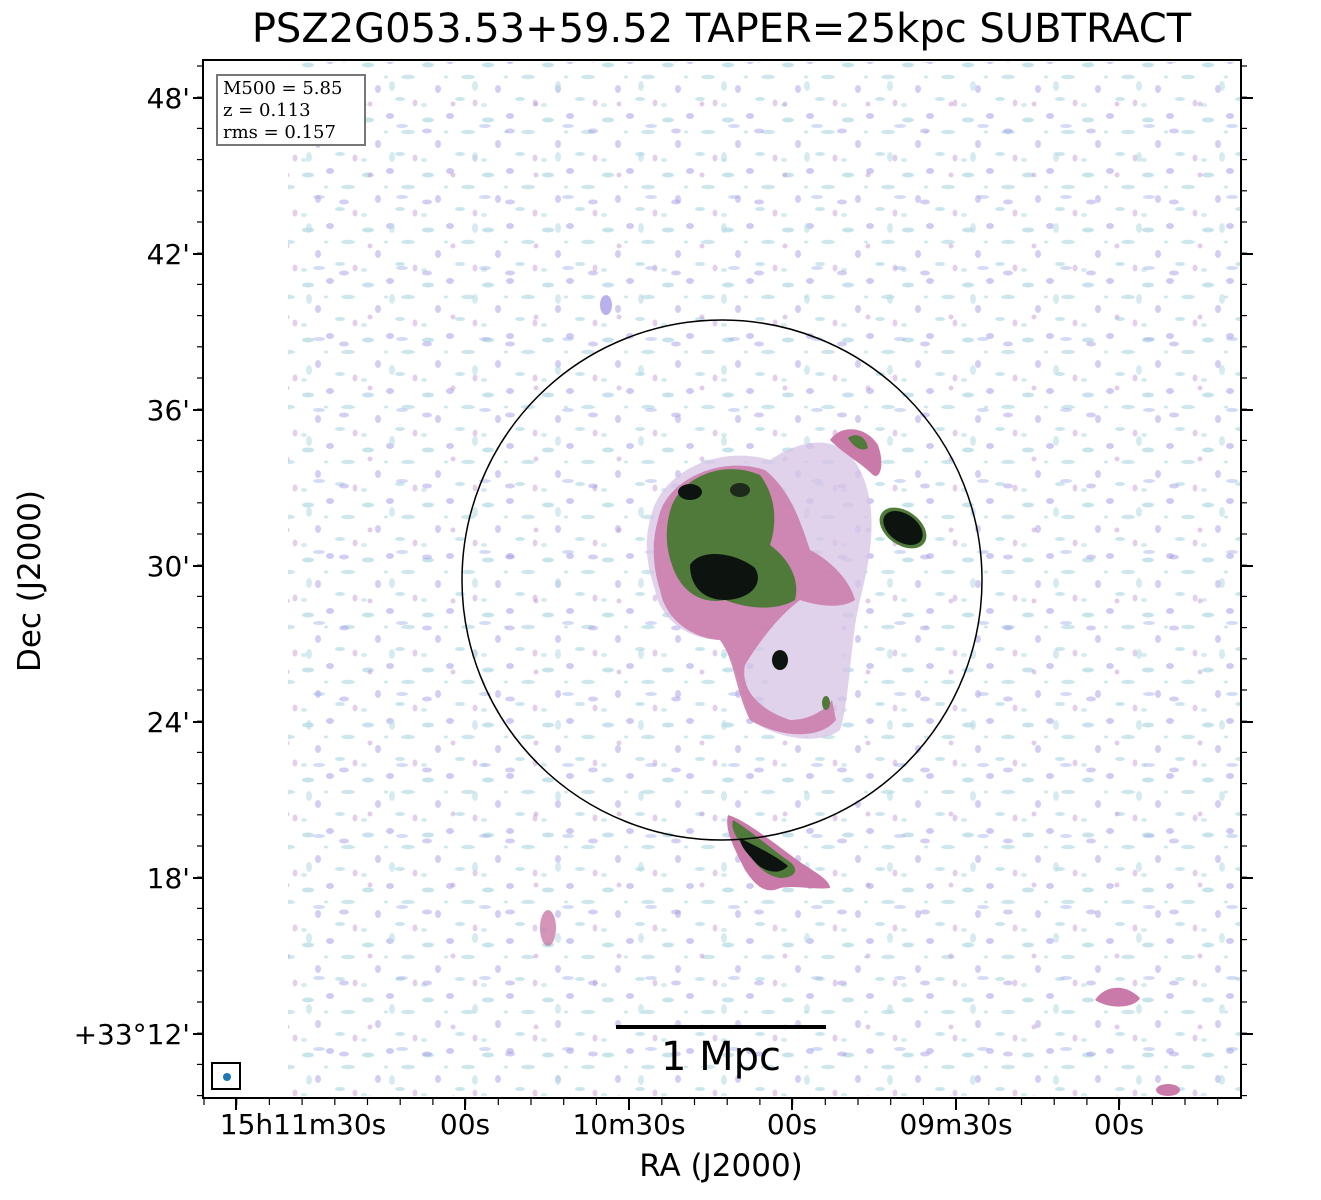 Image resolution: width=1321 pixels, height=1200 pixels. I want to click on halo-emission, so click(759, 590).